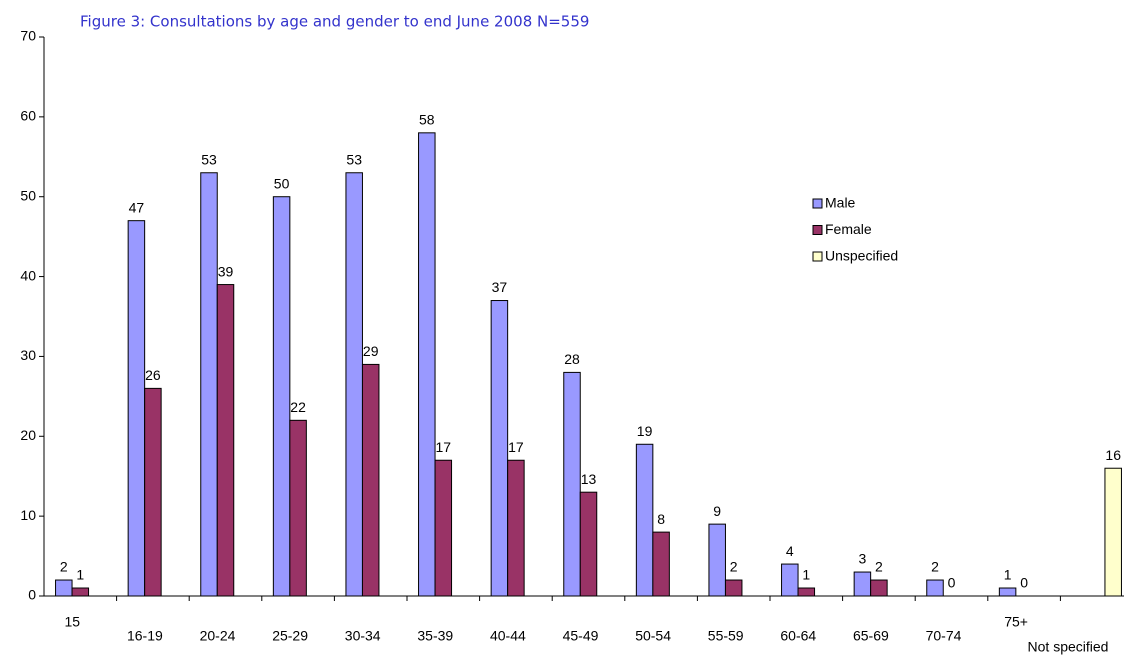 The width and height of the screenshot is (1124, 657). Describe the element at coordinates (581, 636) in the screenshot. I see `x-tick-label: 45-49` at that location.